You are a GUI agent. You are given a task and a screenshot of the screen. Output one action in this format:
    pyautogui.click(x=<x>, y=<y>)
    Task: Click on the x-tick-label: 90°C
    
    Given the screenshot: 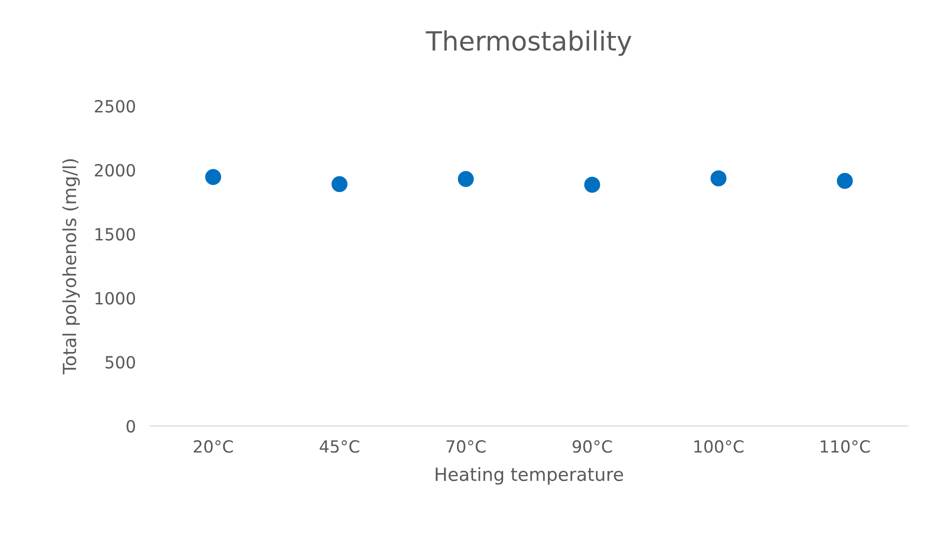 What is the action you would take?
    pyautogui.click(x=592, y=446)
    